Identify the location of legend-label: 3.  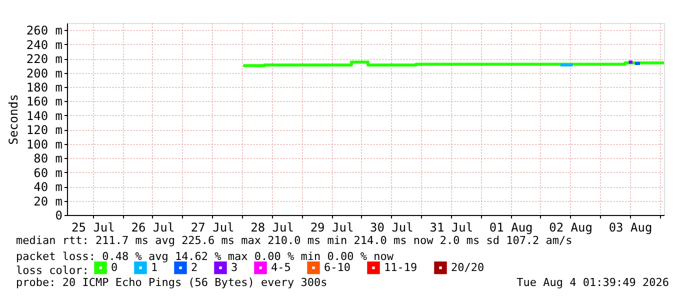
(234, 267).